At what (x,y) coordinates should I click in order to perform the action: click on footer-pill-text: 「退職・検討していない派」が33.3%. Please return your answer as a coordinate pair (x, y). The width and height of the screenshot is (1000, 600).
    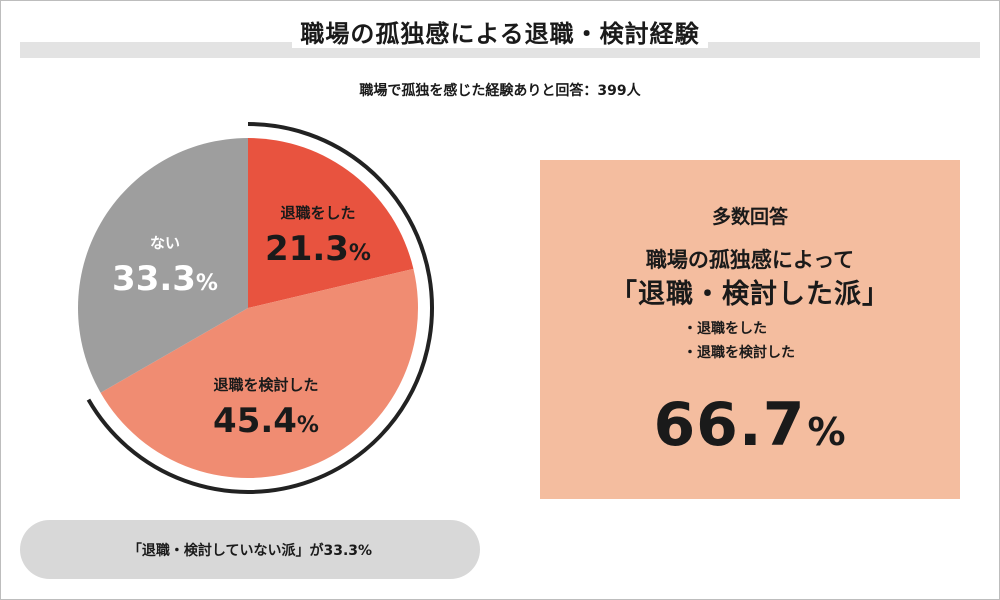
    Looking at the image, I should click on (250, 551).